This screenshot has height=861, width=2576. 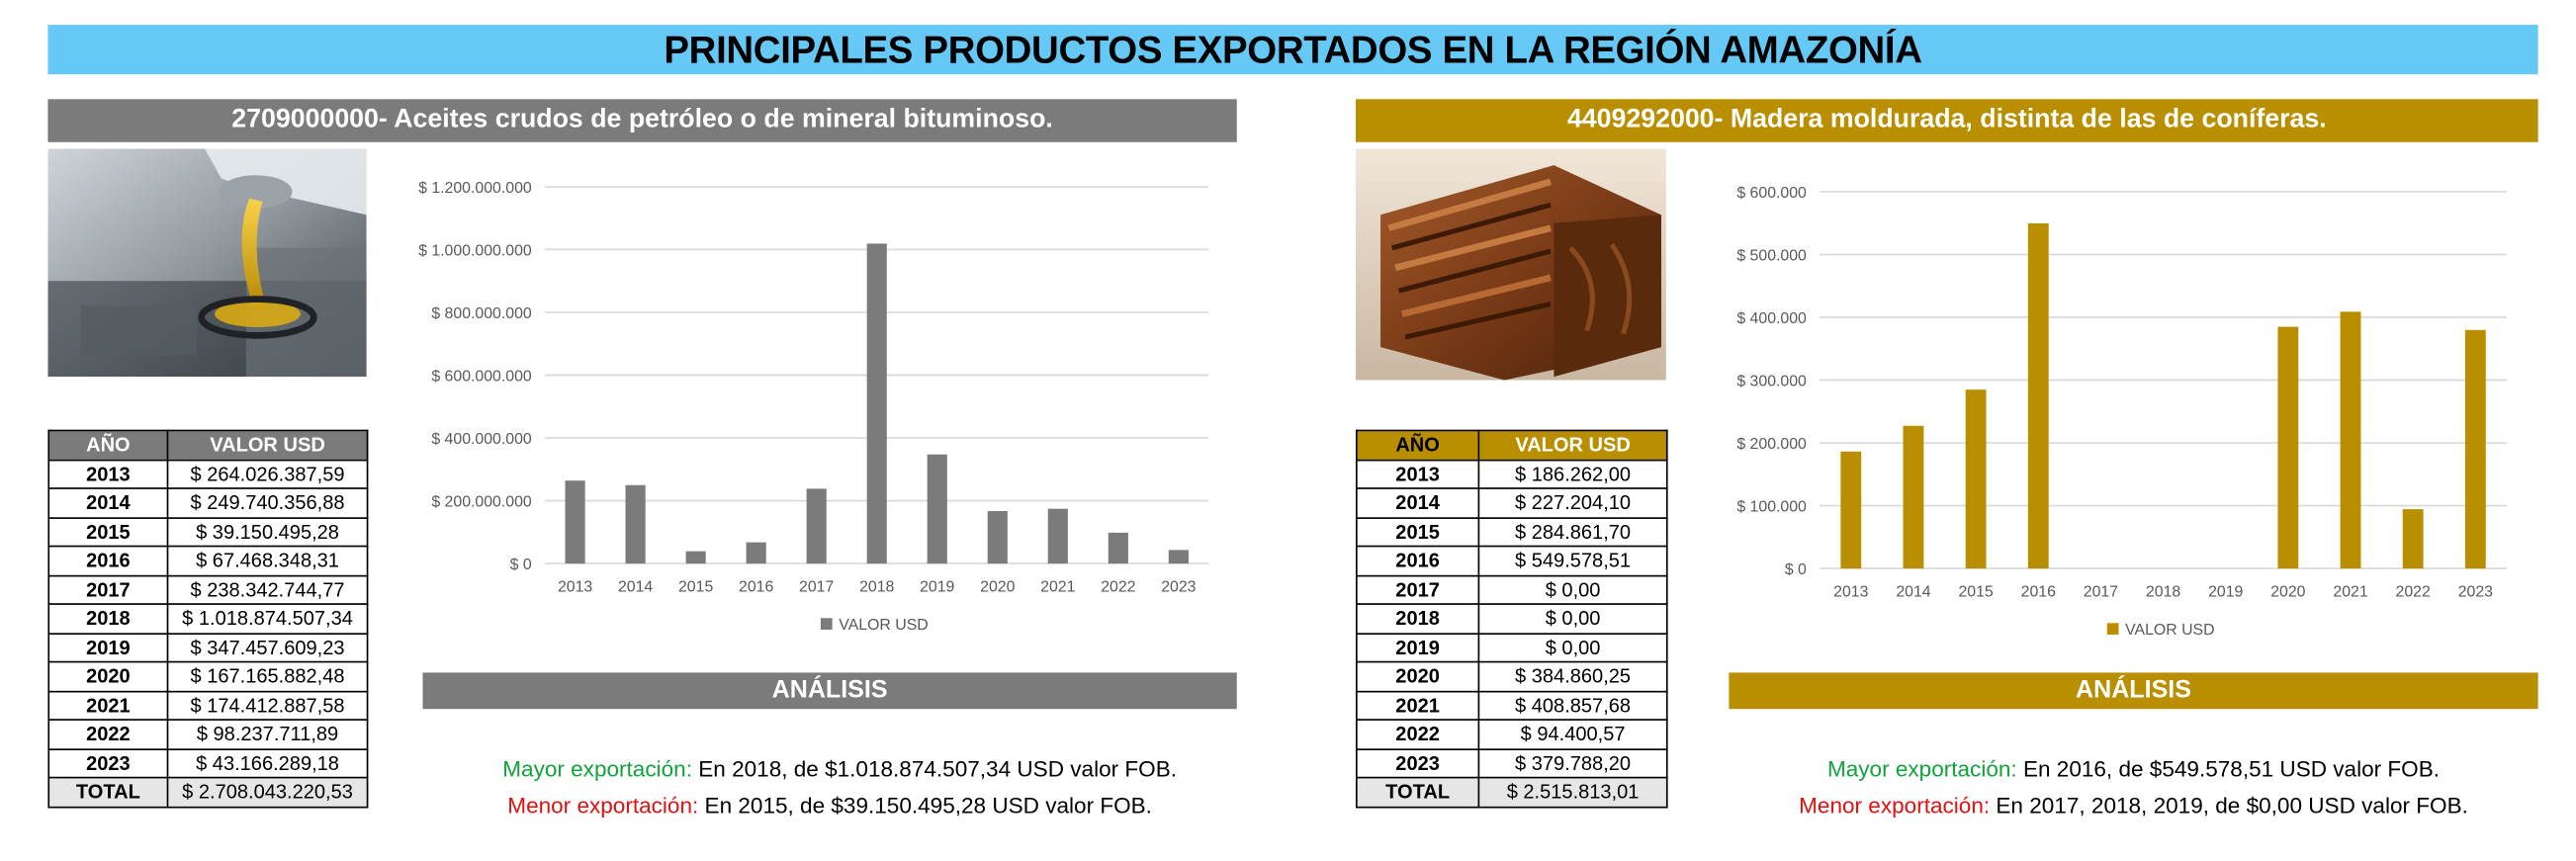 What do you see at coordinates (1572, 705) in the screenshot?
I see `value-cell: $ 408.857,68` at bounding box center [1572, 705].